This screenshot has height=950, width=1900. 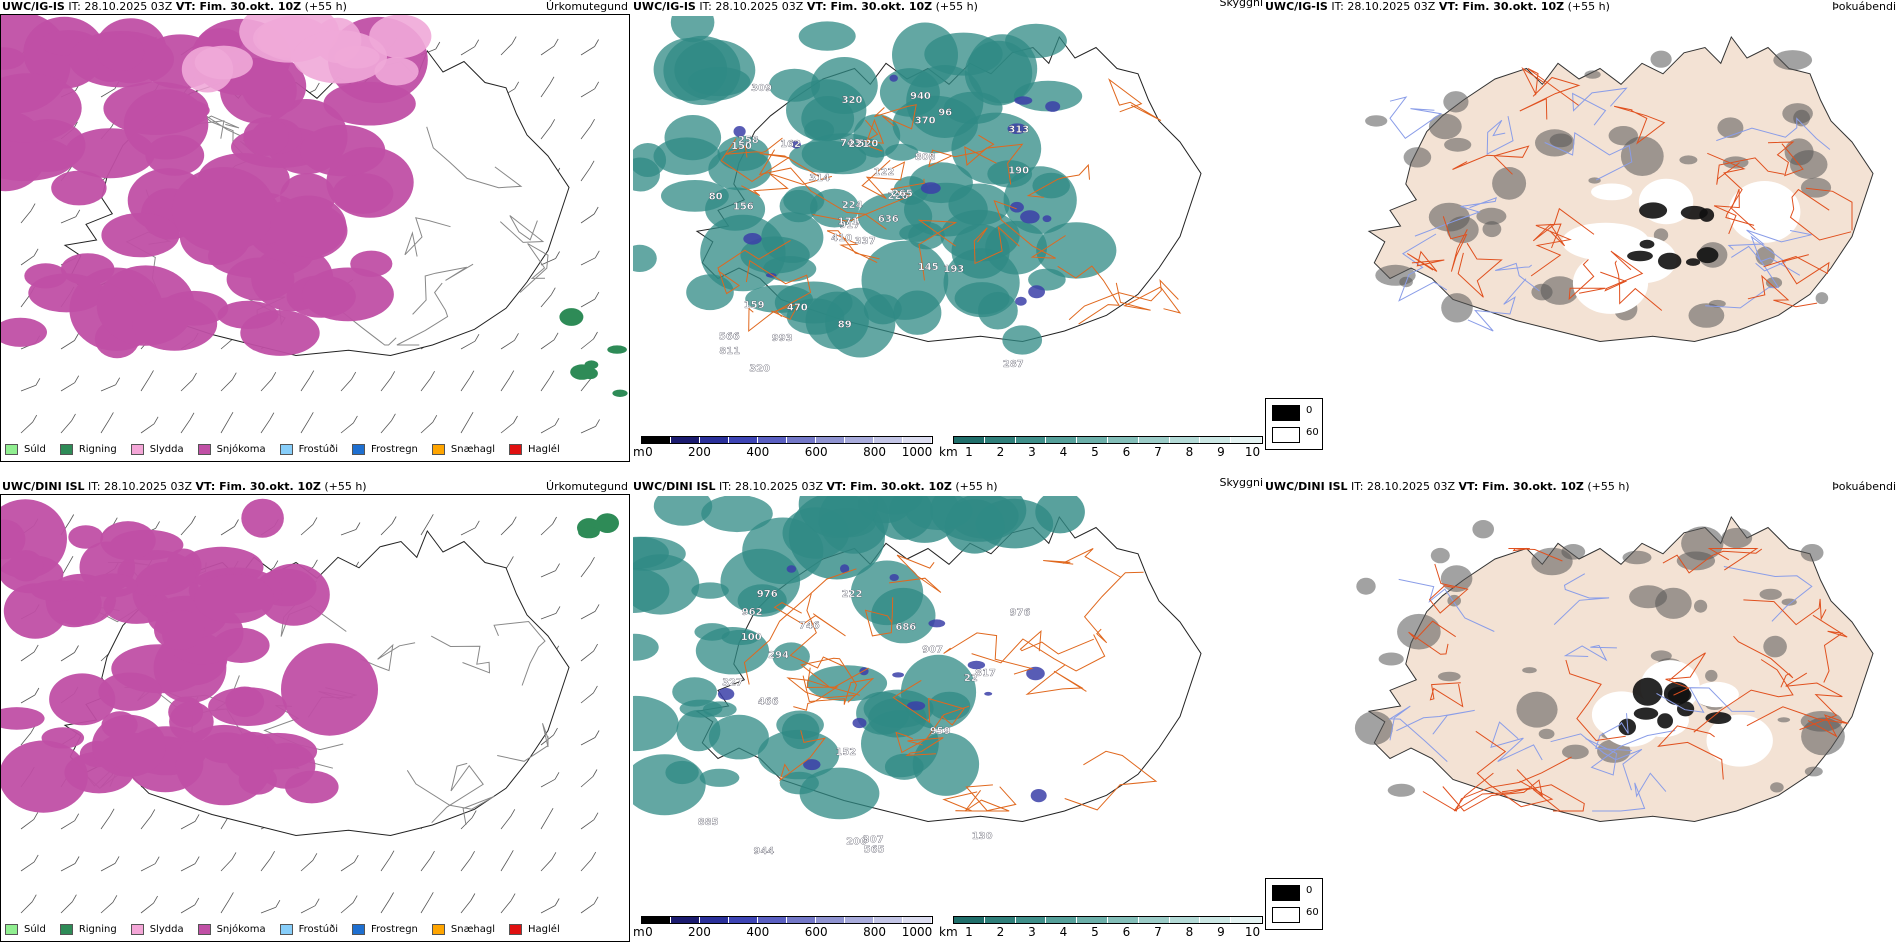 What do you see at coordinates (948, 452) in the screenshot?
I see `visibility-unit: km` at bounding box center [948, 452].